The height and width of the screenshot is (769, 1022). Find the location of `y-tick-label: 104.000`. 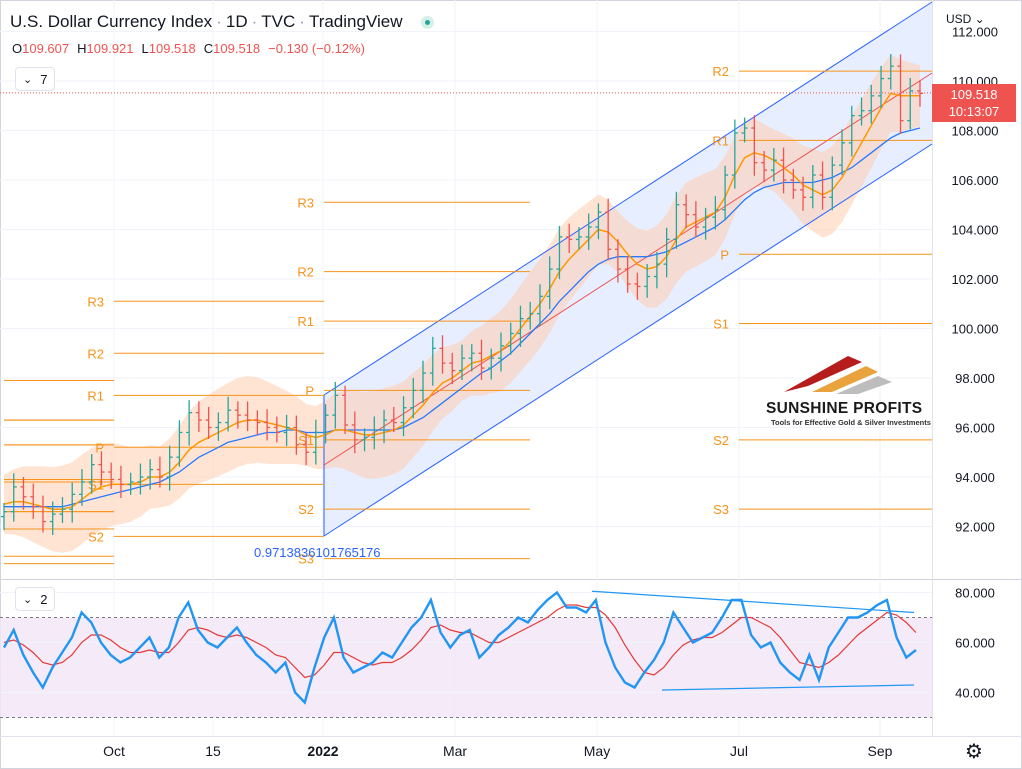

y-tick-label: 104.000 is located at coordinates (975, 230).